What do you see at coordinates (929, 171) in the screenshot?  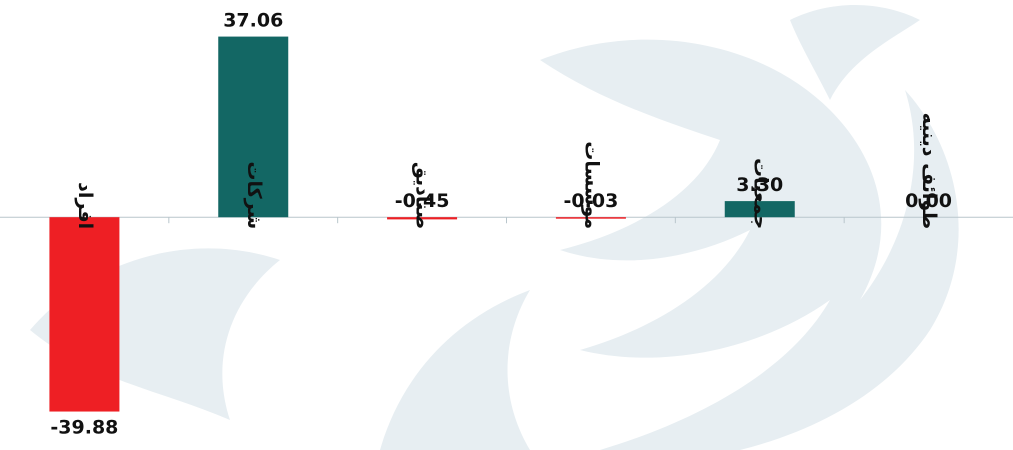 I see `x-tick-label: طوائف دینیه` at bounding box center [929, 171].